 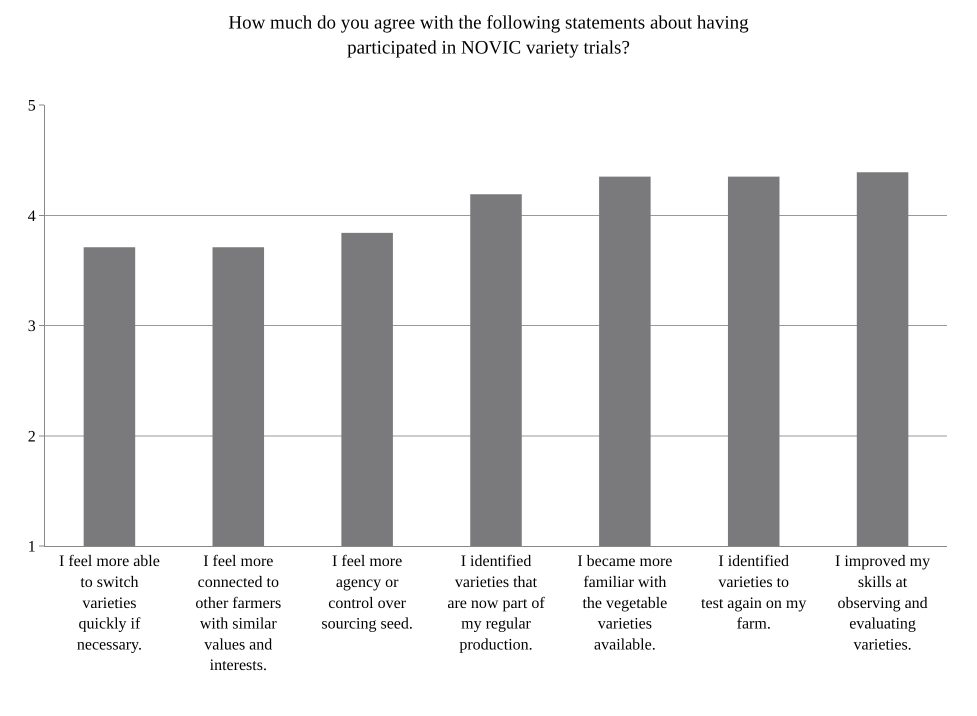 What do you see at coordinates (489, 35) in the screenshot?
I see `chart-title: How much do you agree with the following statements about having participated in NOVIC variety trials?` at bounding box center [489, 35].